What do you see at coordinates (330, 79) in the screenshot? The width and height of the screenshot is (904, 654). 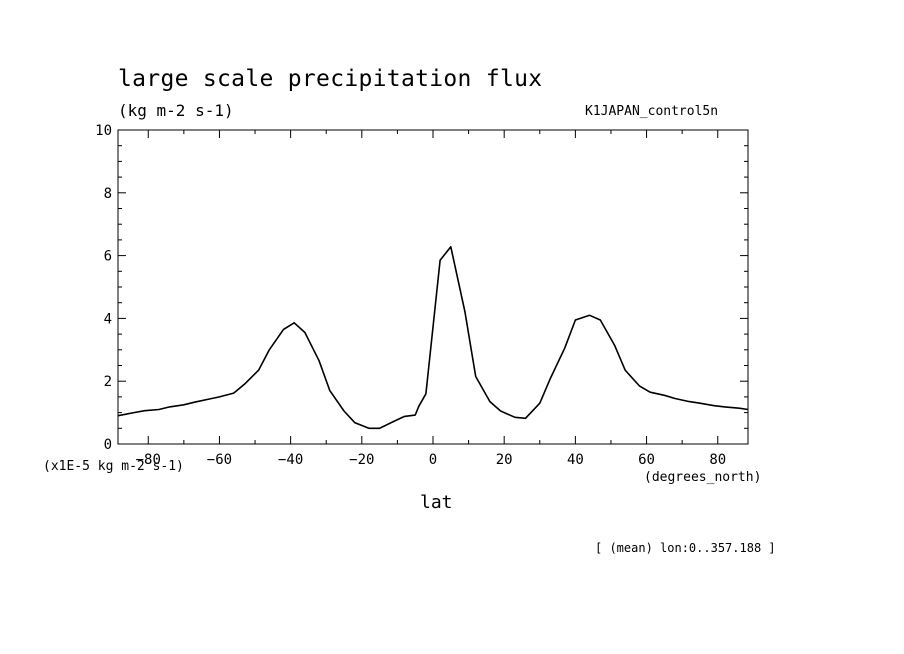 I see `chart-title: large scale precipitation flux` at bounding box center [330, 79].